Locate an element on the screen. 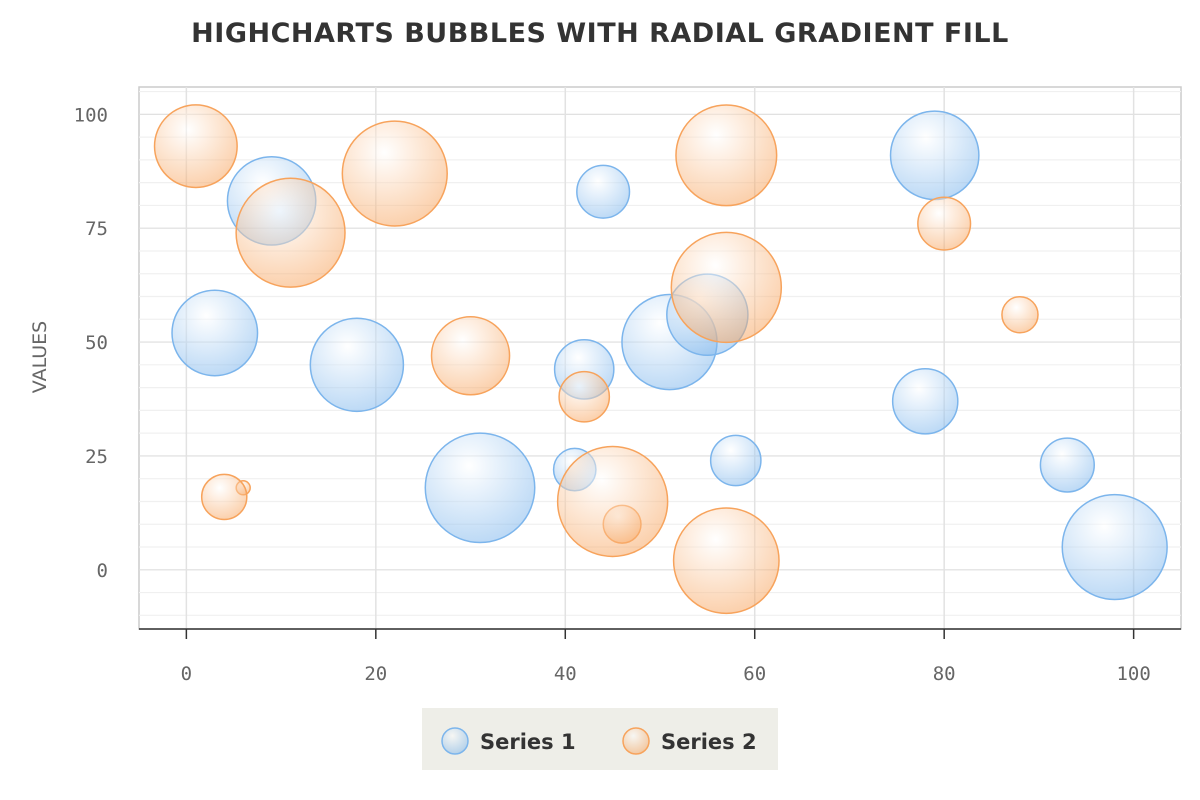  y-tick-label: 50 is located at coordinates (96, 343).